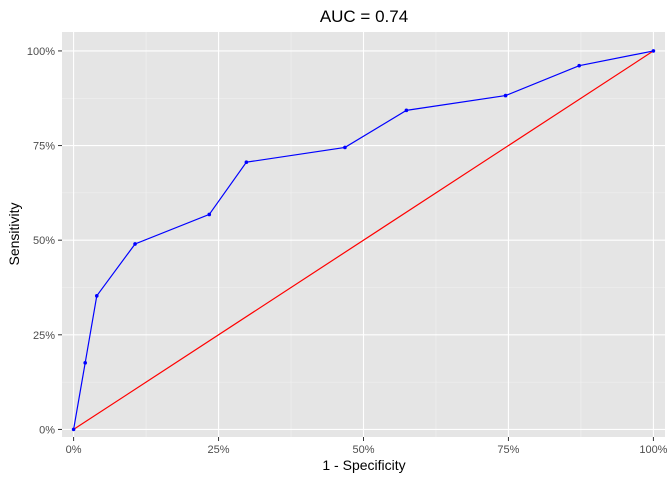 The height and width of the screenshot is (480, 672). Describe the element at coordinates (653, 450) in the screenshot. I see `x-tick-label: 100%` at that location.